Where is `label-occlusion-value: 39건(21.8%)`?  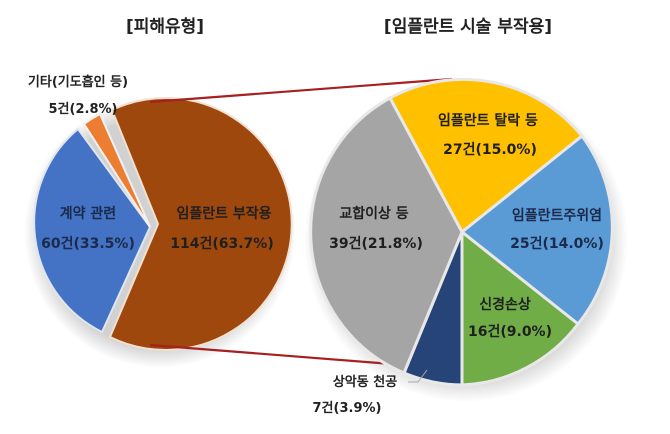 label-occlusion-value: 39건(21.8%) is located at coordinates (376, 243).